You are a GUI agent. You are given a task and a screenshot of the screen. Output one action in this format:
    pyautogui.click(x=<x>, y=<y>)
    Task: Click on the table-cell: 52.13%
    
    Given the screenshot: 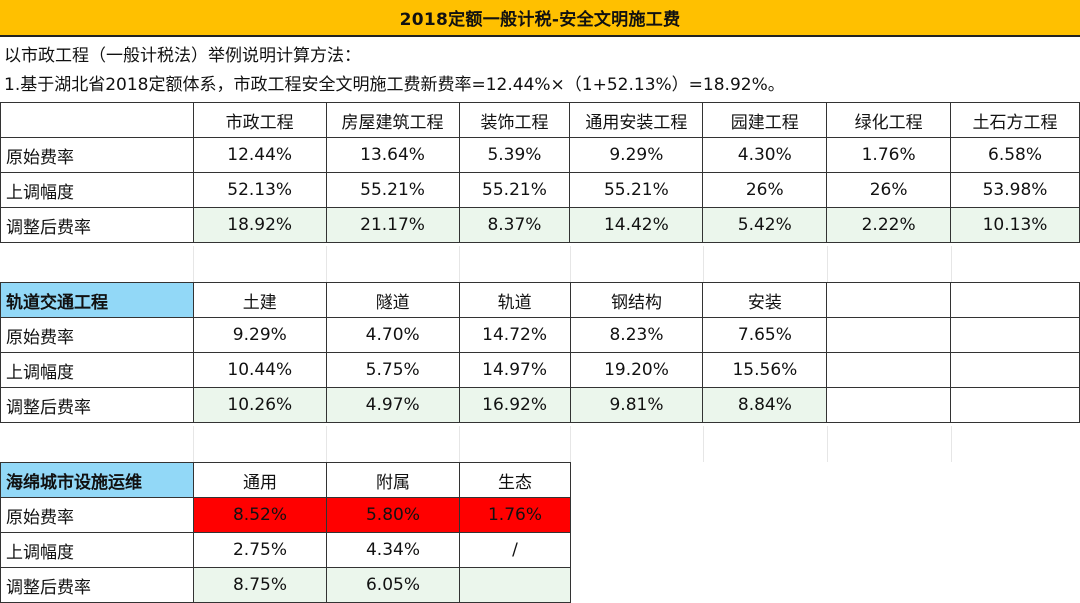 What is the action you would take?
    pyautogui.click(x=259, y=190)
    